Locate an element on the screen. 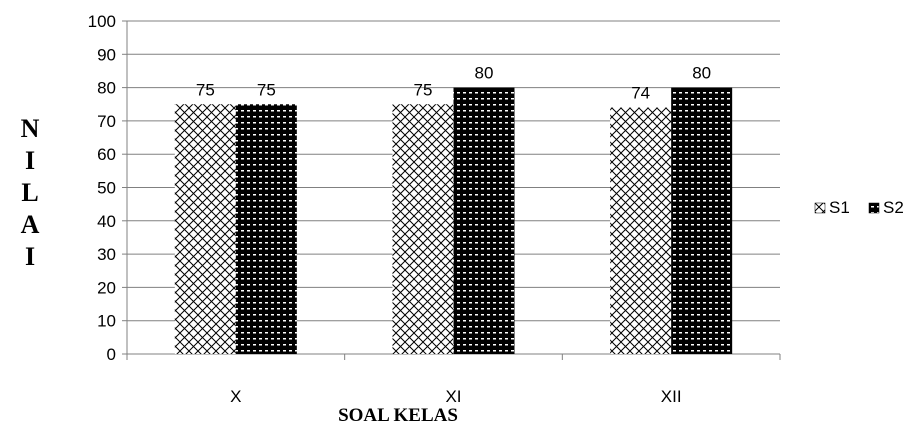  x-axis-title: SOAL KELAS is located at coordinates (398, 415).